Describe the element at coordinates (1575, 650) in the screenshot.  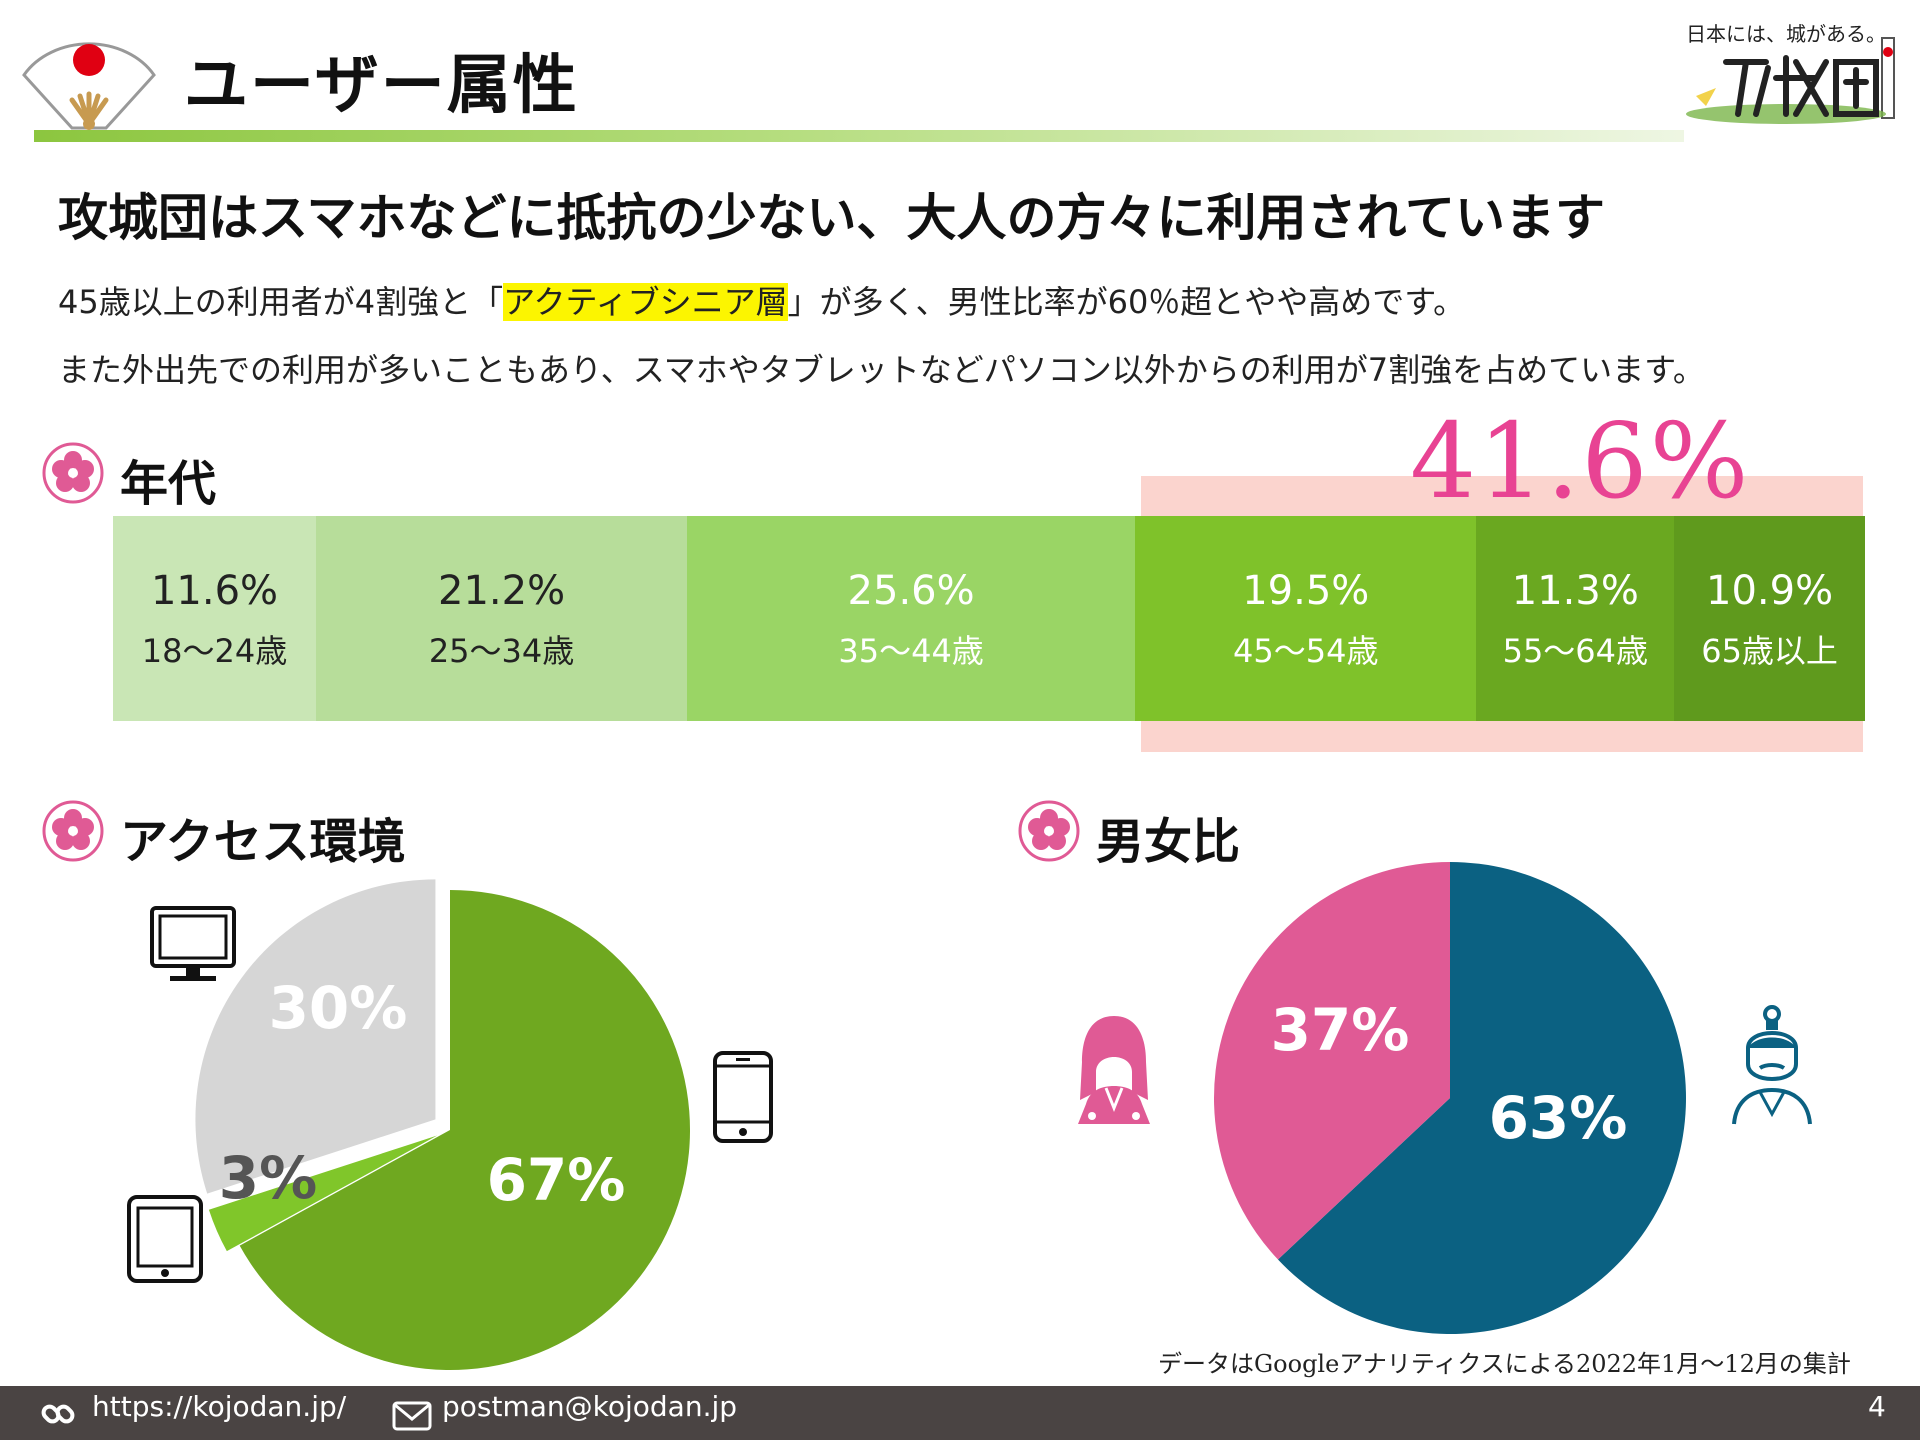
I see `age-bar-category-label: 55～64歳` at that location.